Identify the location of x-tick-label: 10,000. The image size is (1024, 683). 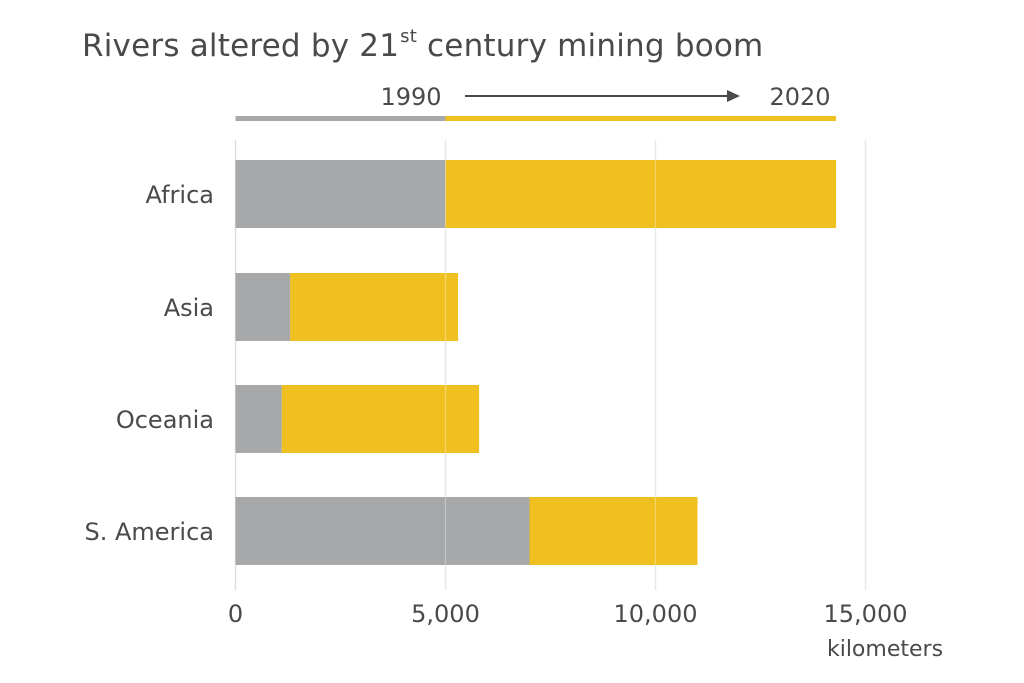
(656, 614).